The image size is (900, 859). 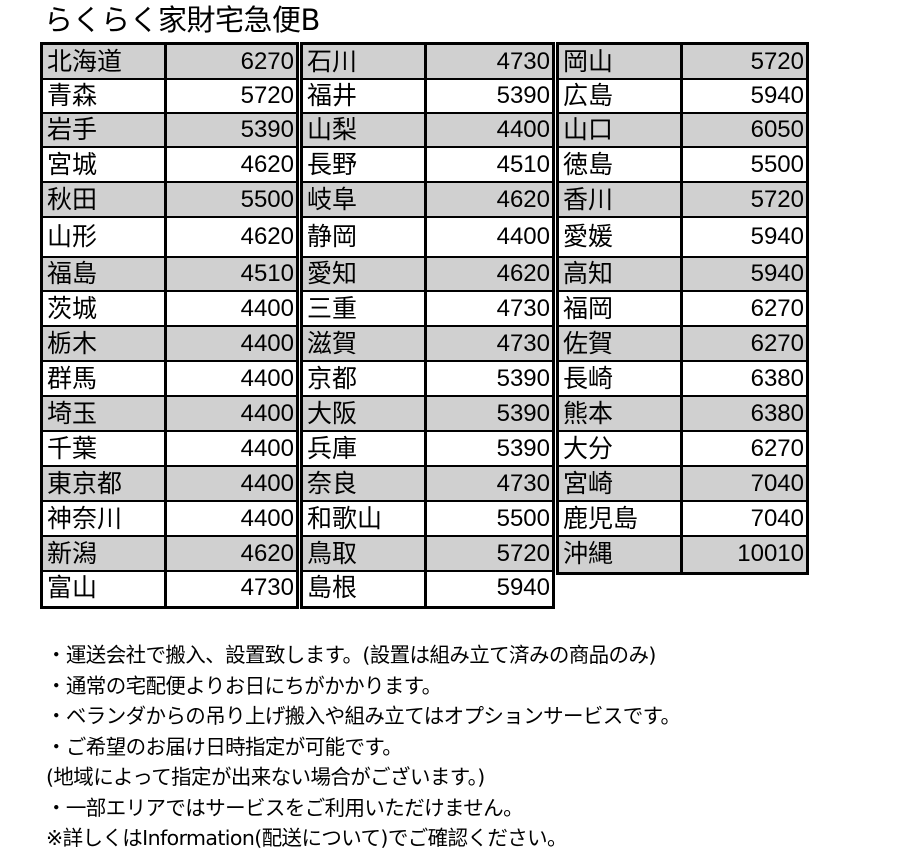 I want to click on price-cell: 6380, so click(x=746, y=378).